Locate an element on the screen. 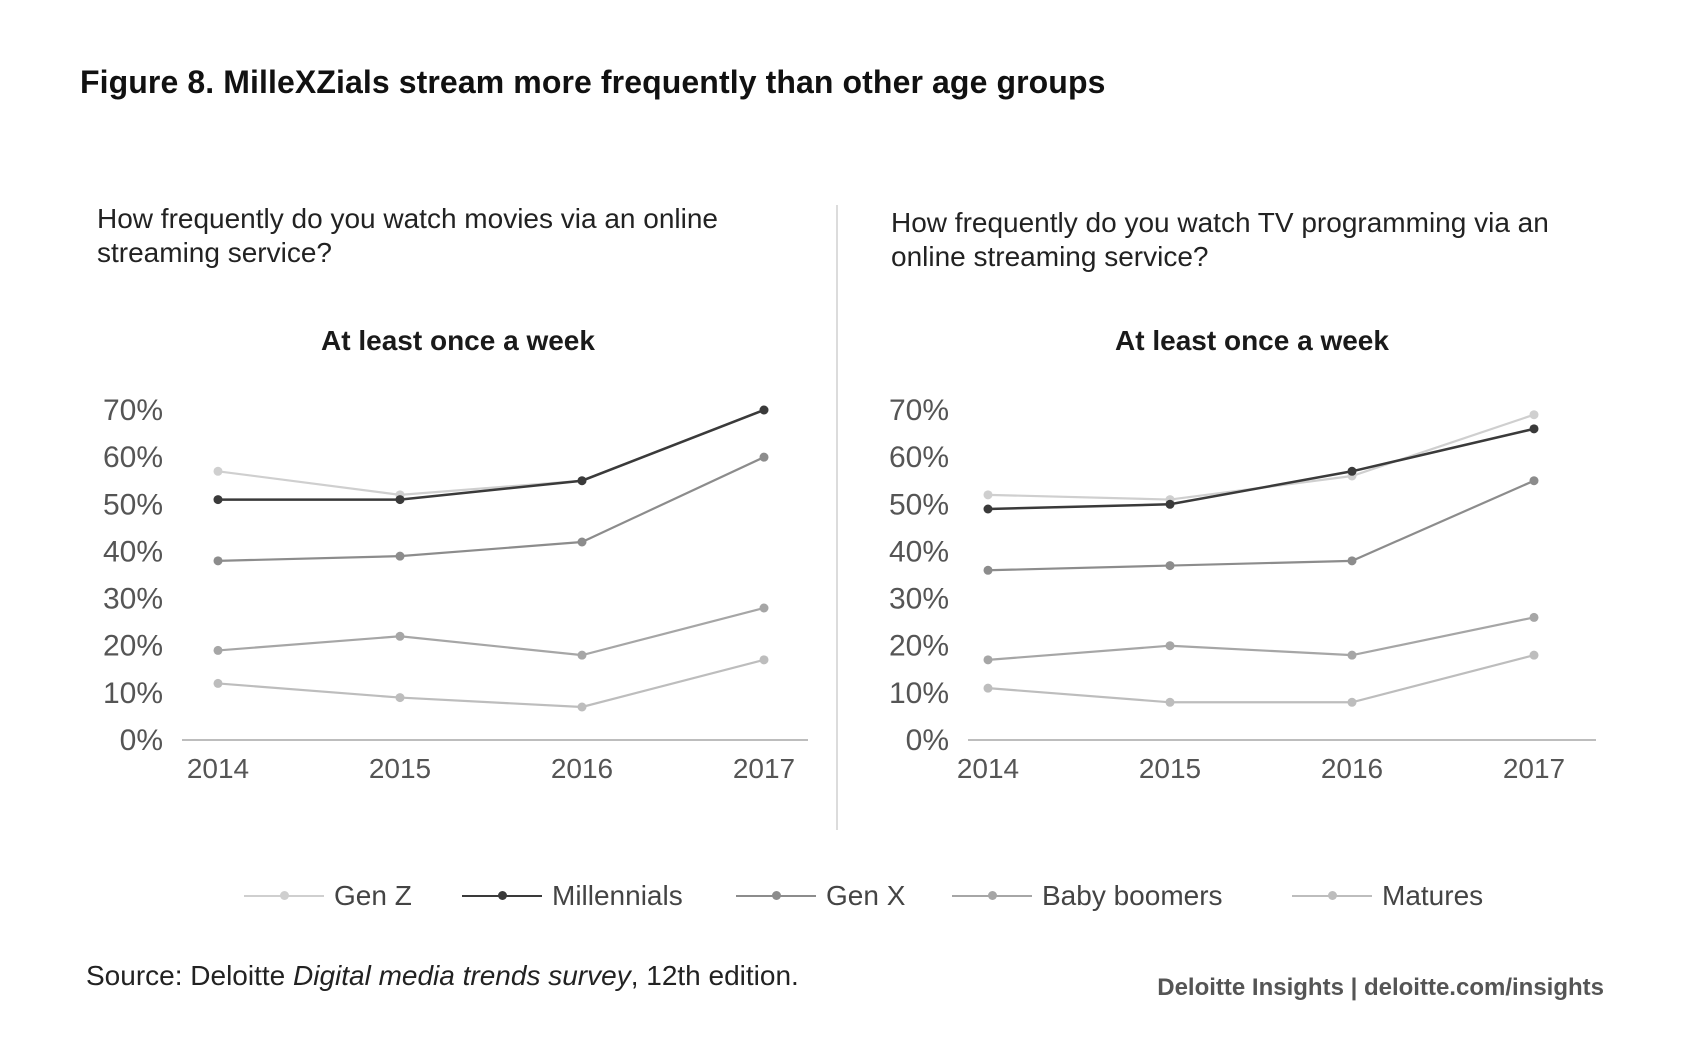  series-line-gen-z is located at coordinates (491, 452).